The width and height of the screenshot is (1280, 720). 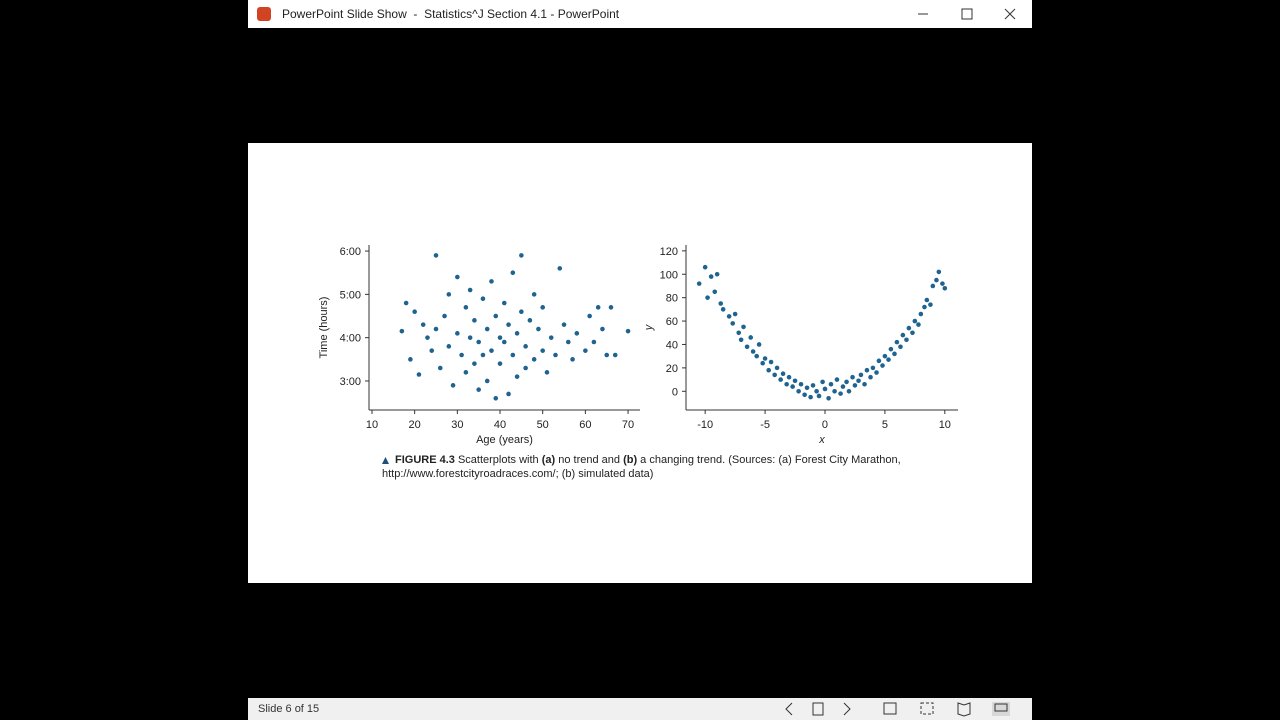 What do you see at coordinates (415, 425) in the screenshot?
I see `x-tick-label: 20` at bounding box center [415, 425].